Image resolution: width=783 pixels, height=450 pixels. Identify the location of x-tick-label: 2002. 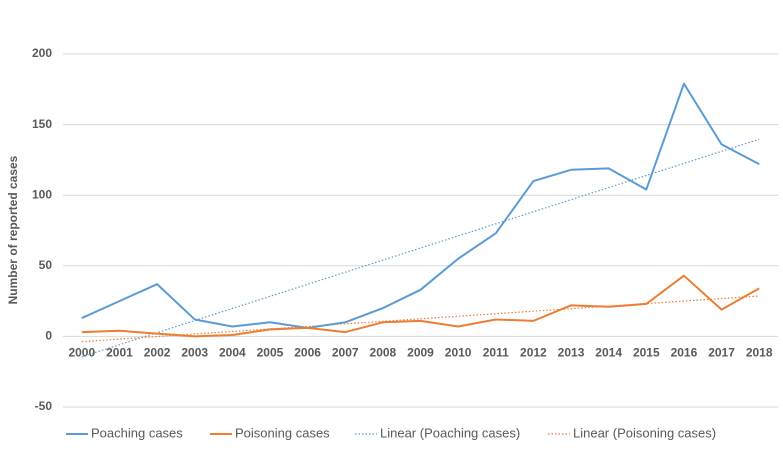
(157, 353).